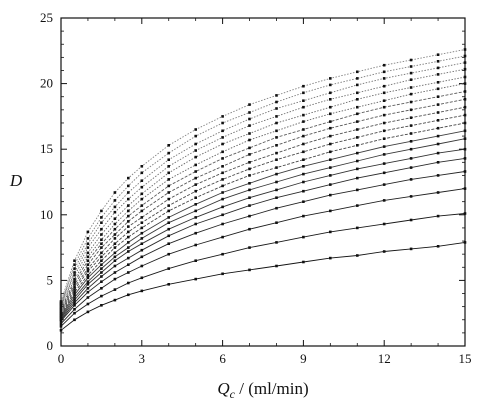 The image size is (486, 413). Describe the element at coordinates (46, 83) in the screenshot. I see `y-tick-label: 20` at that location.